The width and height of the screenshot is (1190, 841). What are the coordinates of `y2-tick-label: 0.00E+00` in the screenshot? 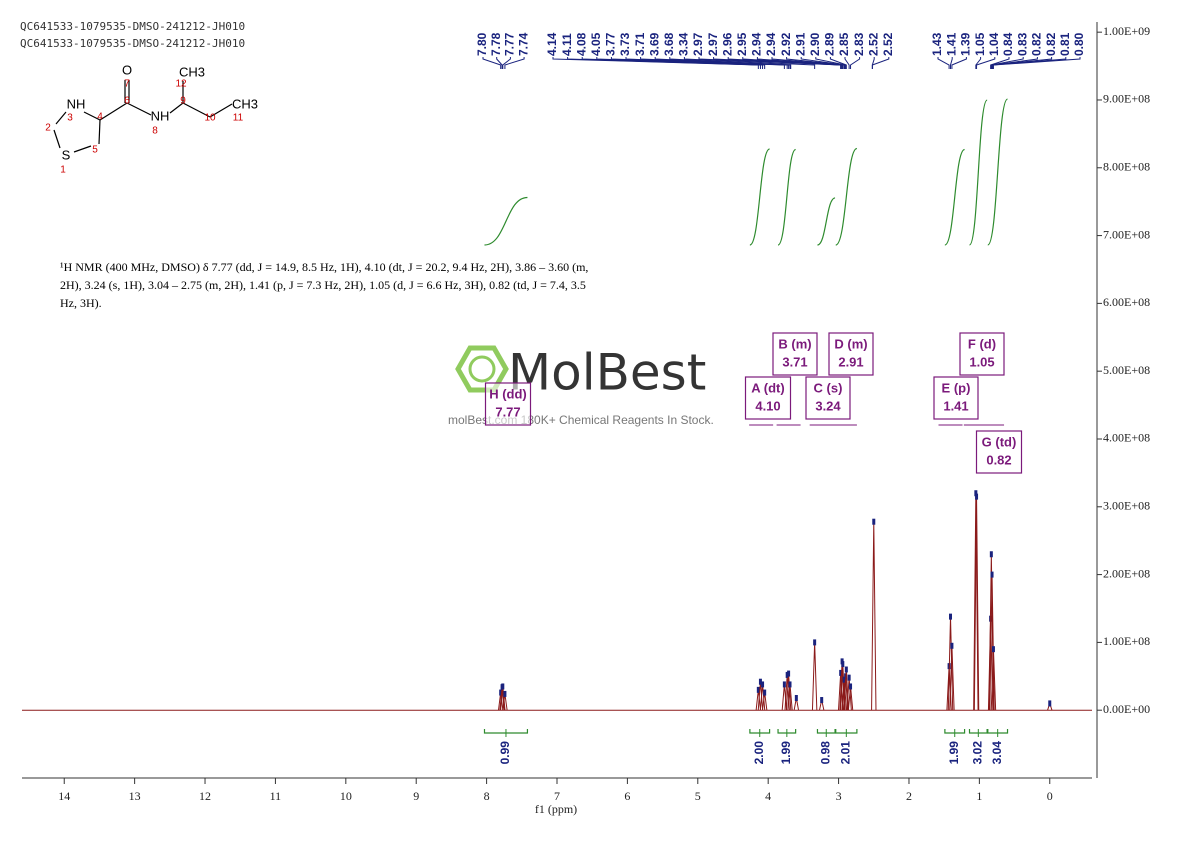 It's located at (1126, 709).